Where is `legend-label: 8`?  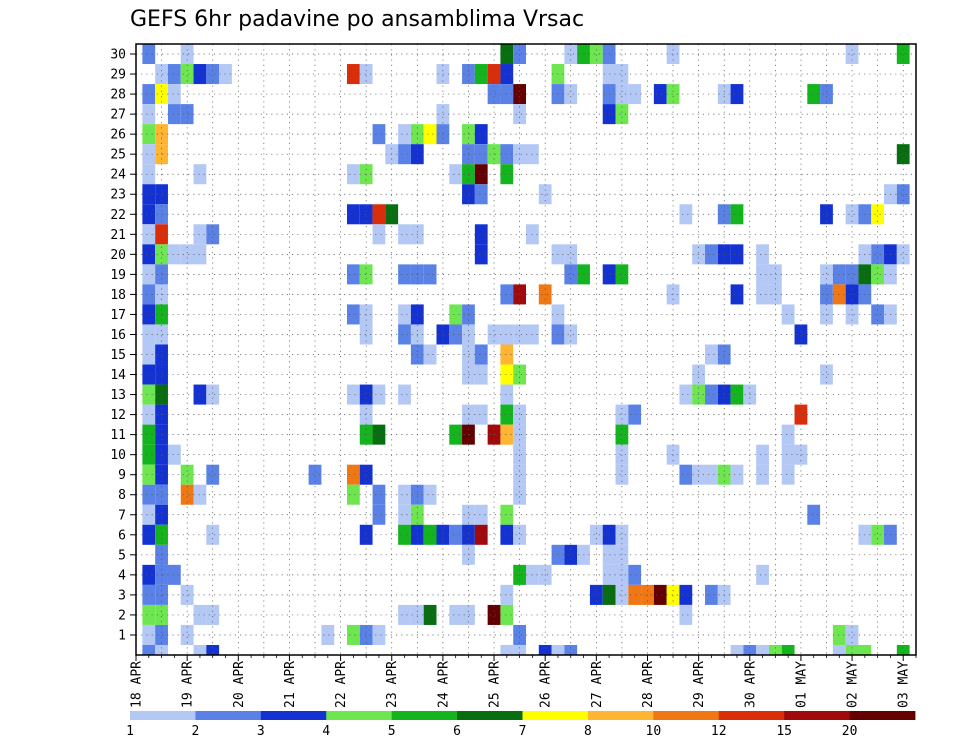
legend-label: 8 is located at coordinates (588, 731).